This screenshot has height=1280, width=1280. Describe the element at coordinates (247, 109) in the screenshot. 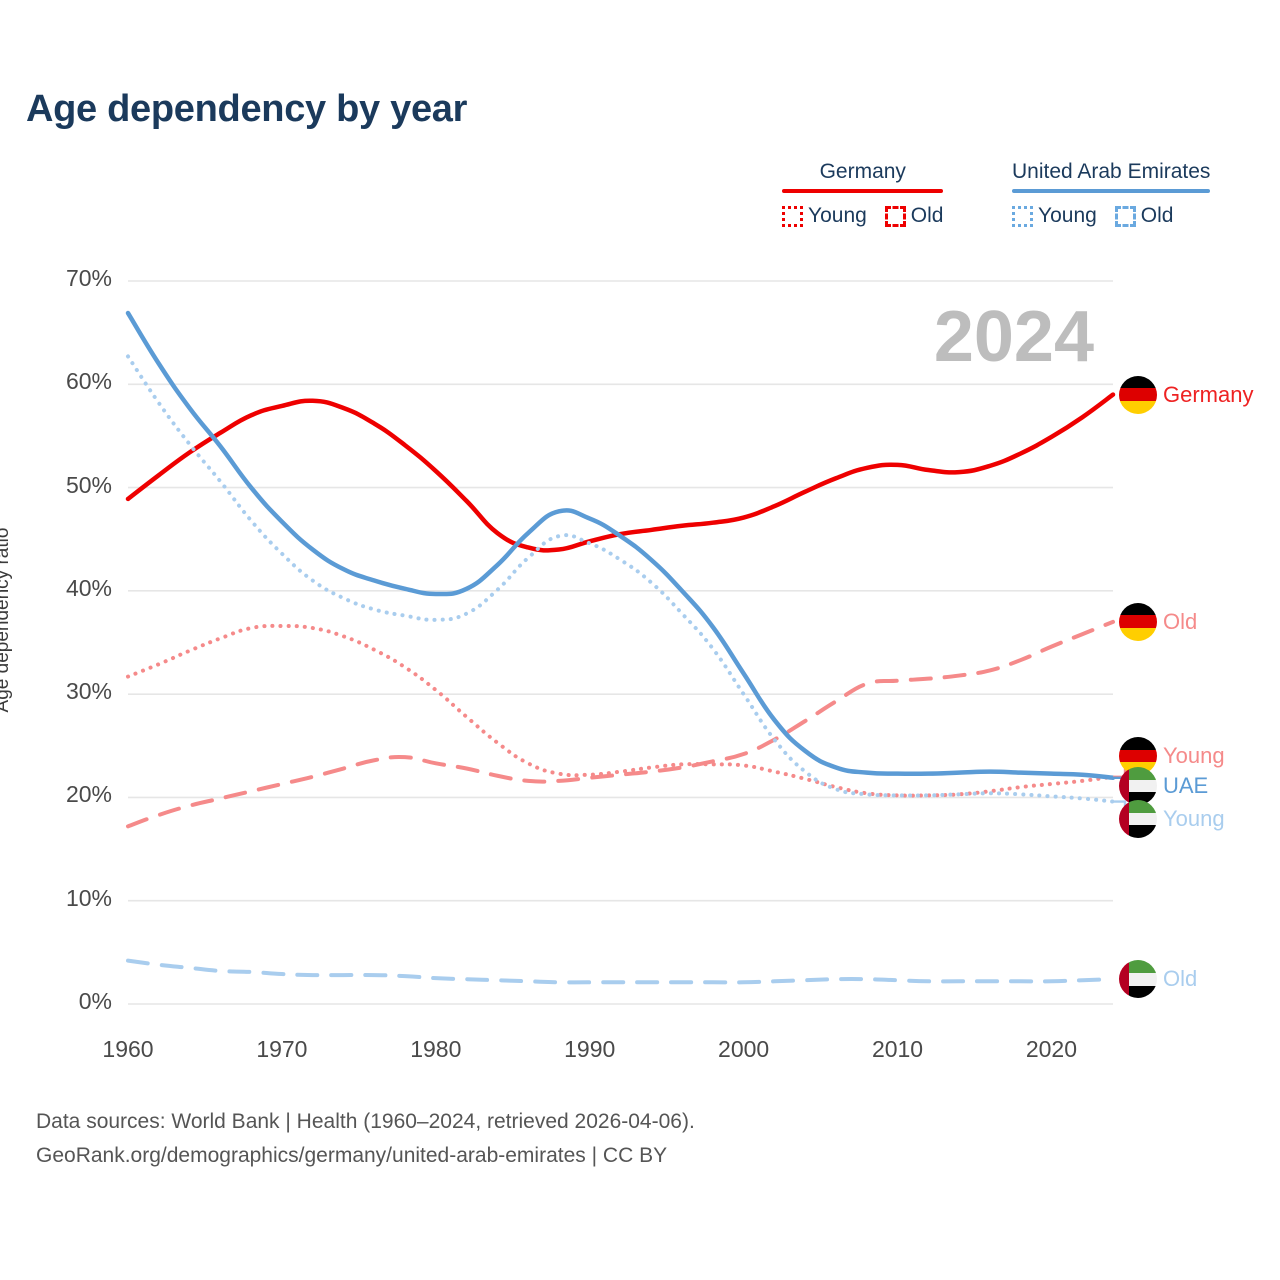

I see `page-title: Age dependency by year` at that location.